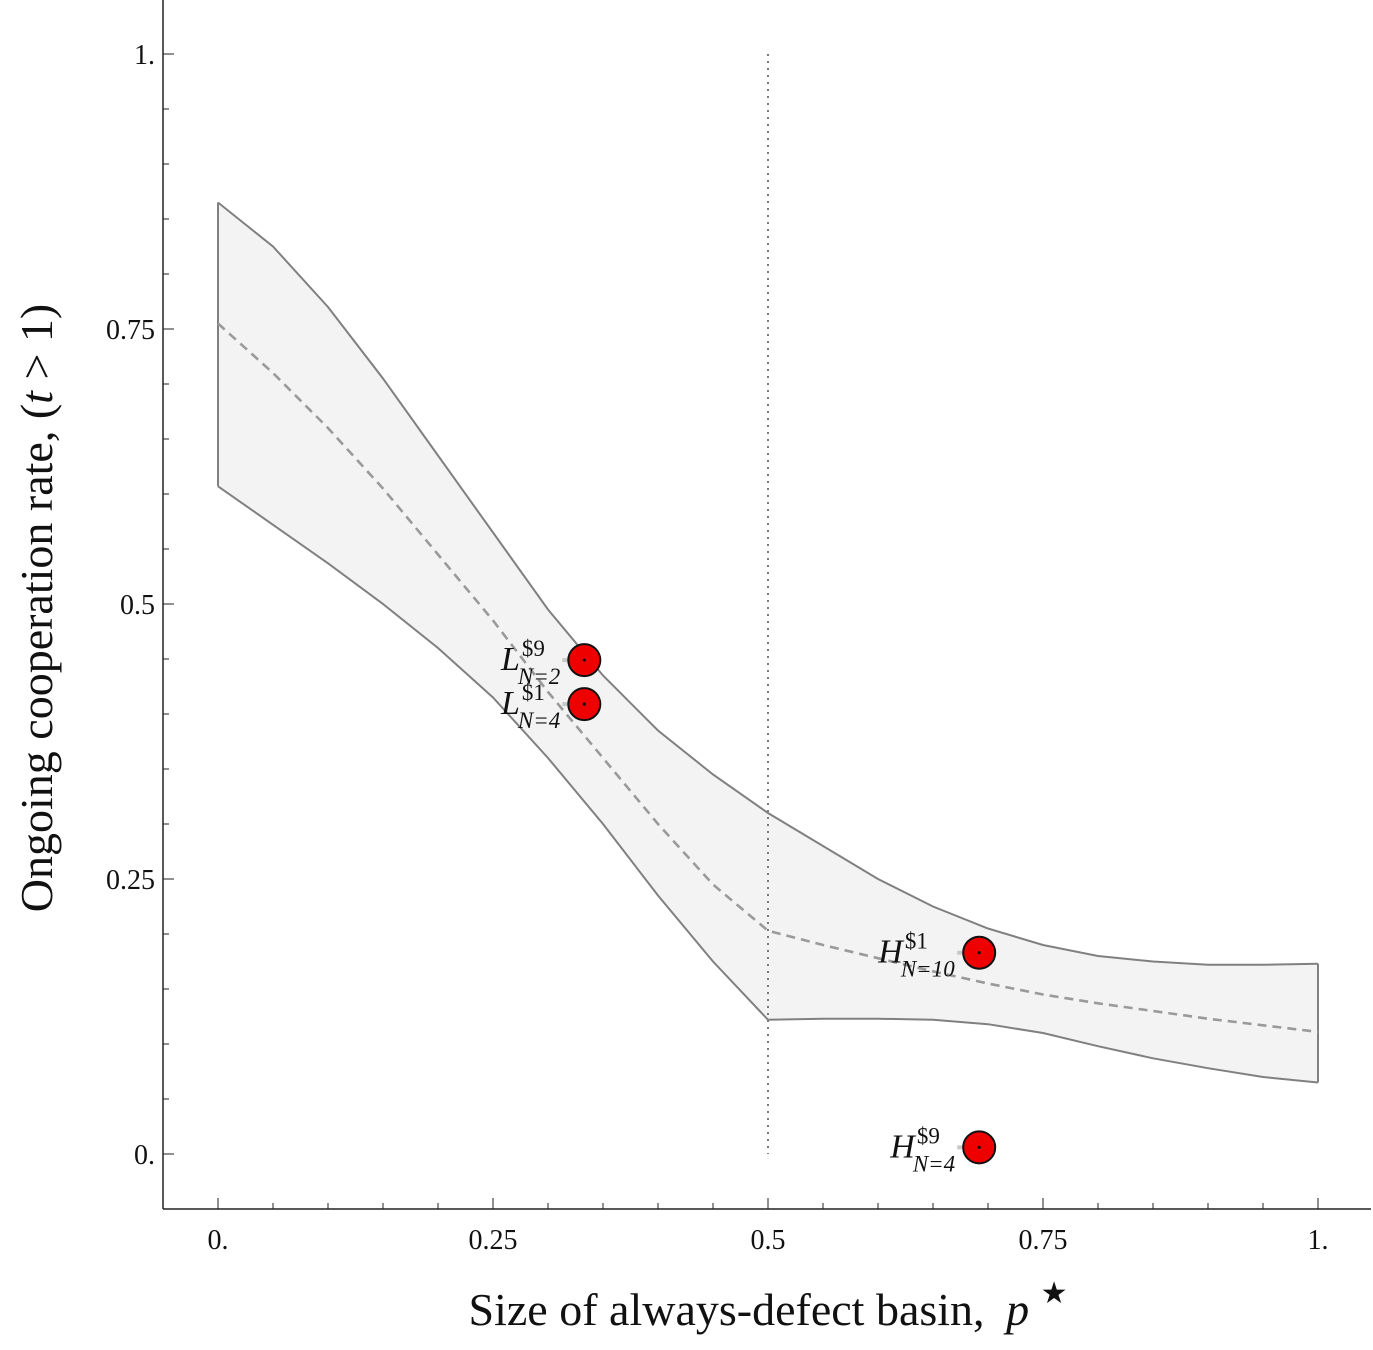 The width and height of the screenshot is (1373, 1350). What do you see at coordinates (493, 1240) in the screenshot?
I see `x-tick-label: 0.25` at bounding box center [493, 1240].